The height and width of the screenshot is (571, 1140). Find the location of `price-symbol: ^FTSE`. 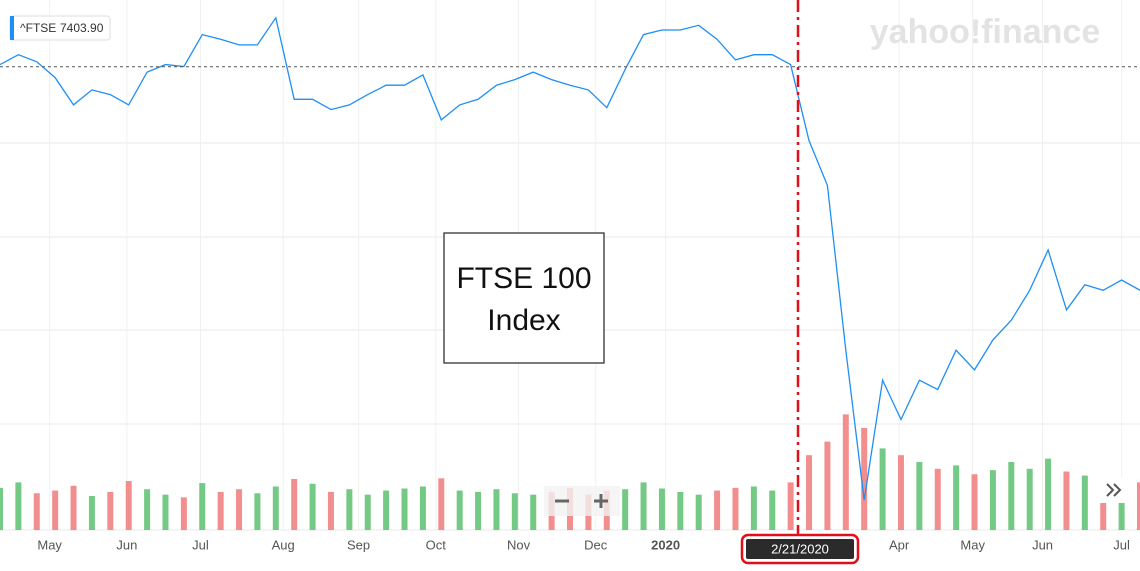

price-symbol: ^FTSE is located at coordinates (38, 28).